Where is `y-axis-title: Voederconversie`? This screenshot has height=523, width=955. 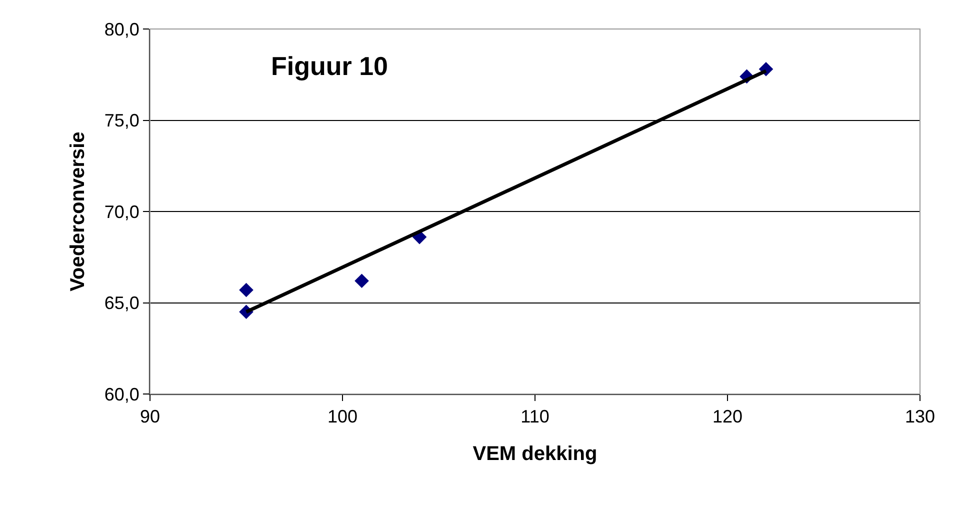 y-axis-title: Voederconversie is located at coordinates (77, 212).